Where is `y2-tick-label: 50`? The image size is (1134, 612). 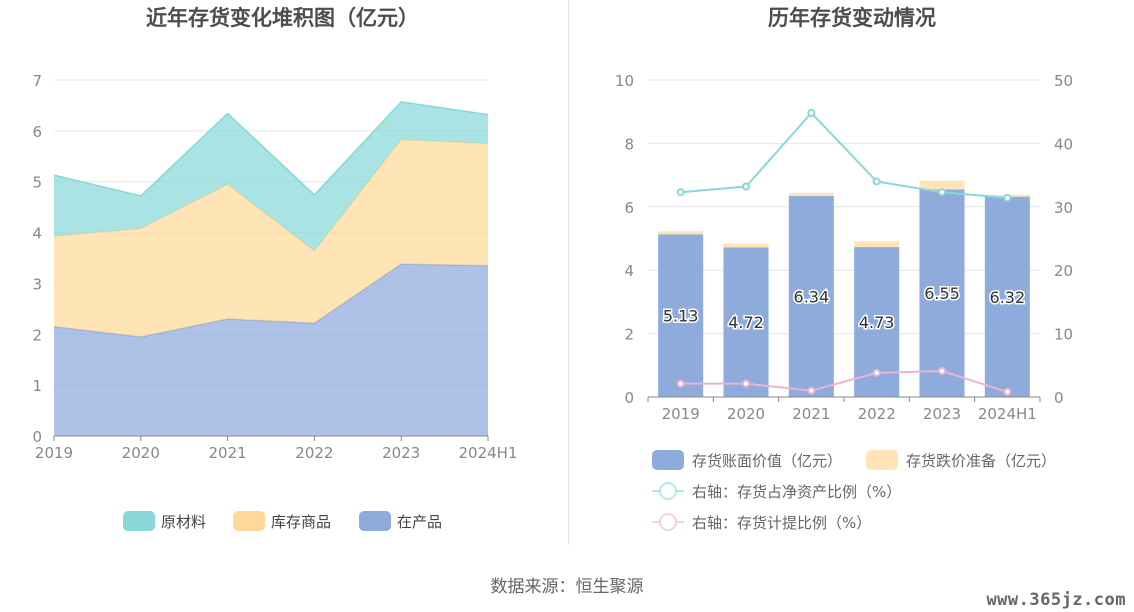 y2-tick-label: 50 is located at coordinates (1063, 81).